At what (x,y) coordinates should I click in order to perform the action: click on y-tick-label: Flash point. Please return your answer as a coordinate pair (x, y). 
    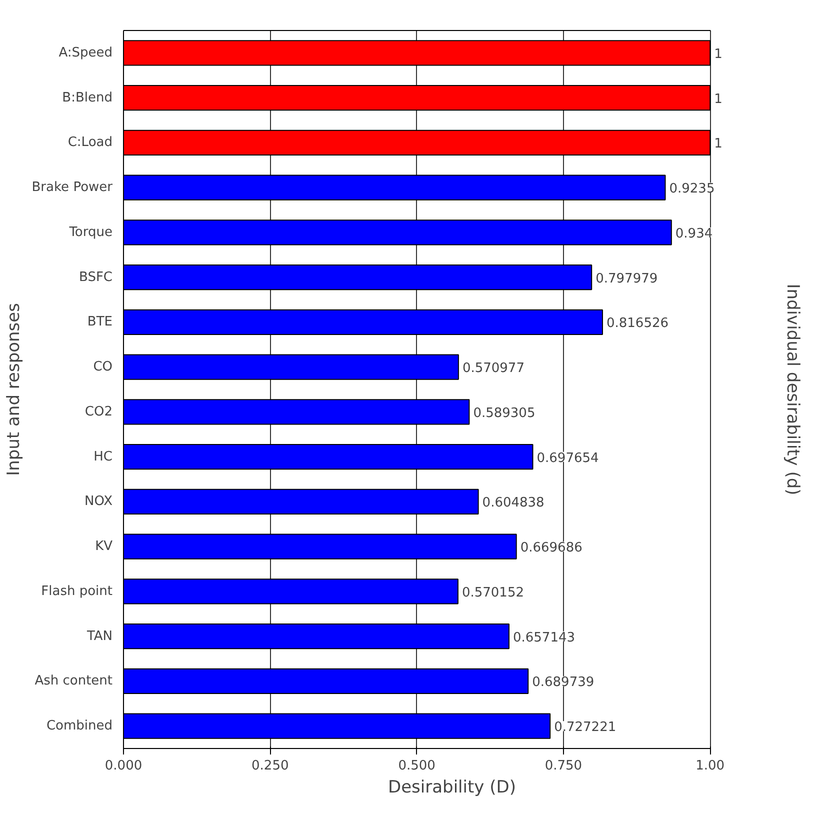
    Looking at the image, I should click on (77, 591).